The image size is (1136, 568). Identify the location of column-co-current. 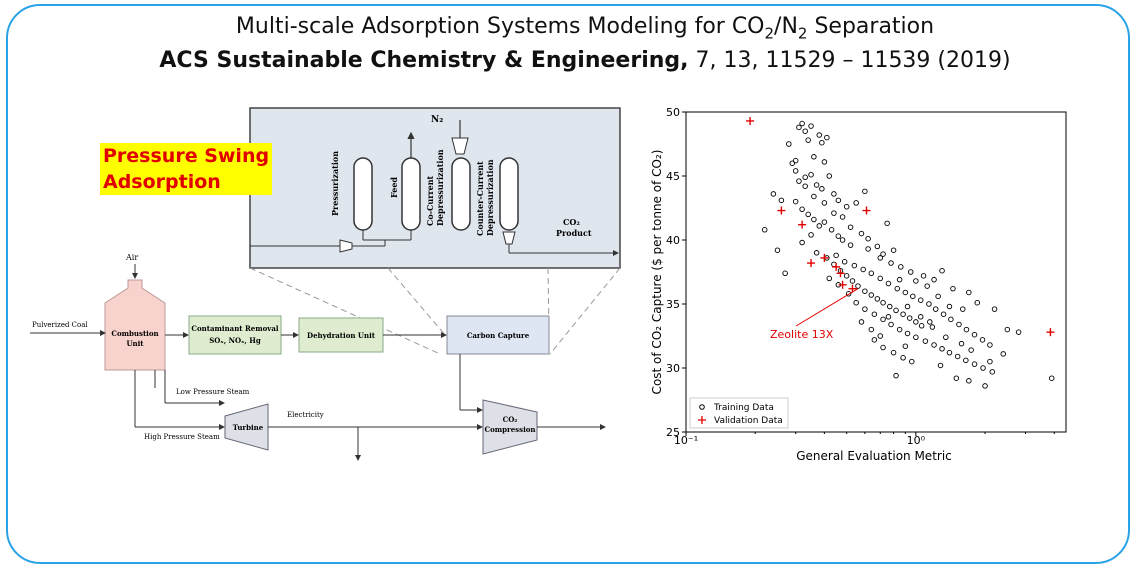
(461, 194).